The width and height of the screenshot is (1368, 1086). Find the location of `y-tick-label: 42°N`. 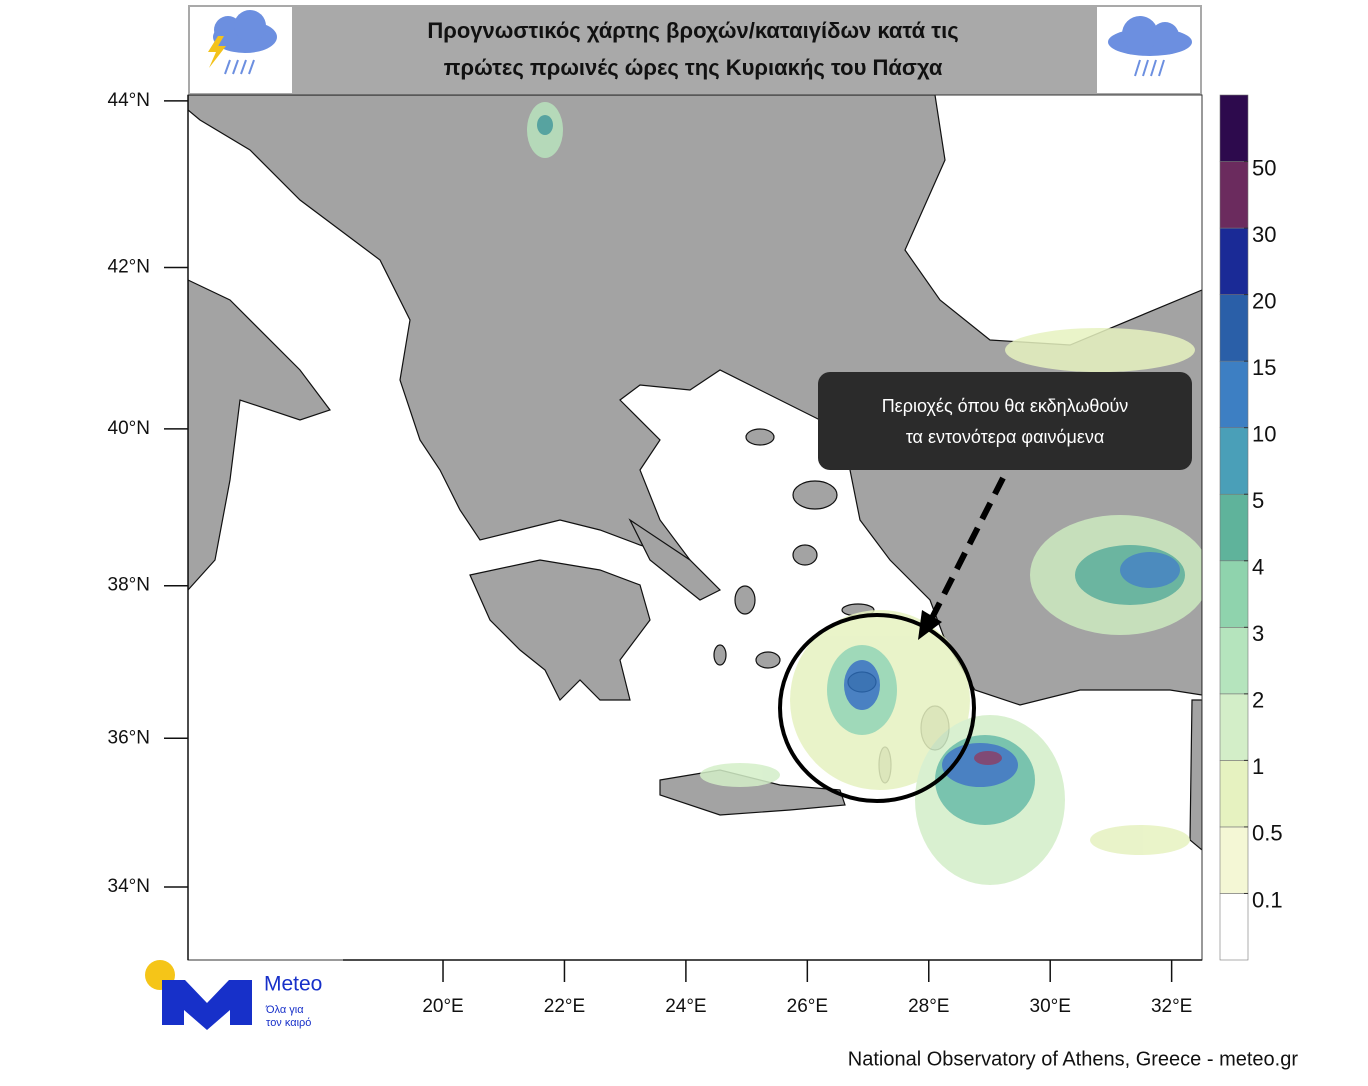

y-tick-label: 42°N is located at coordinates (129, 267).